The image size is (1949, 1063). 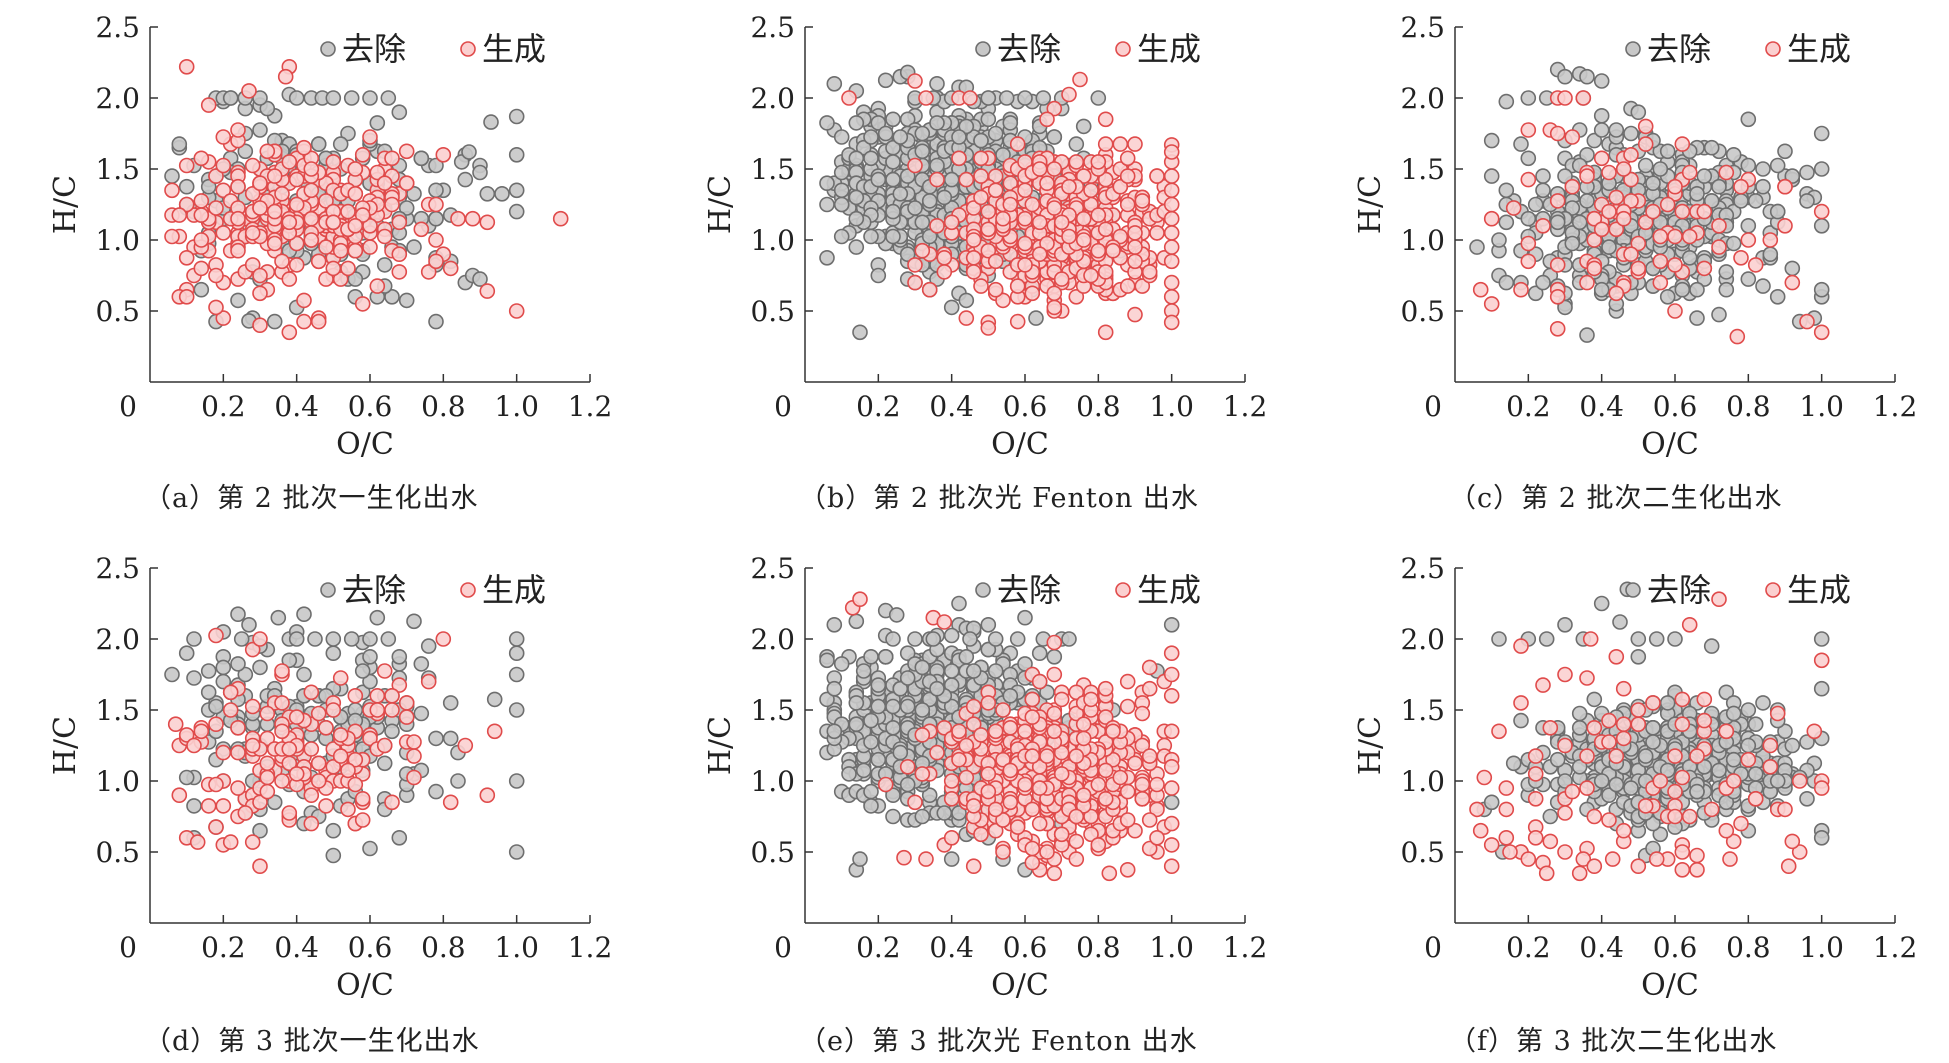 I want to click on legend-label-removed: 去除, so click(x=1679, y=590).